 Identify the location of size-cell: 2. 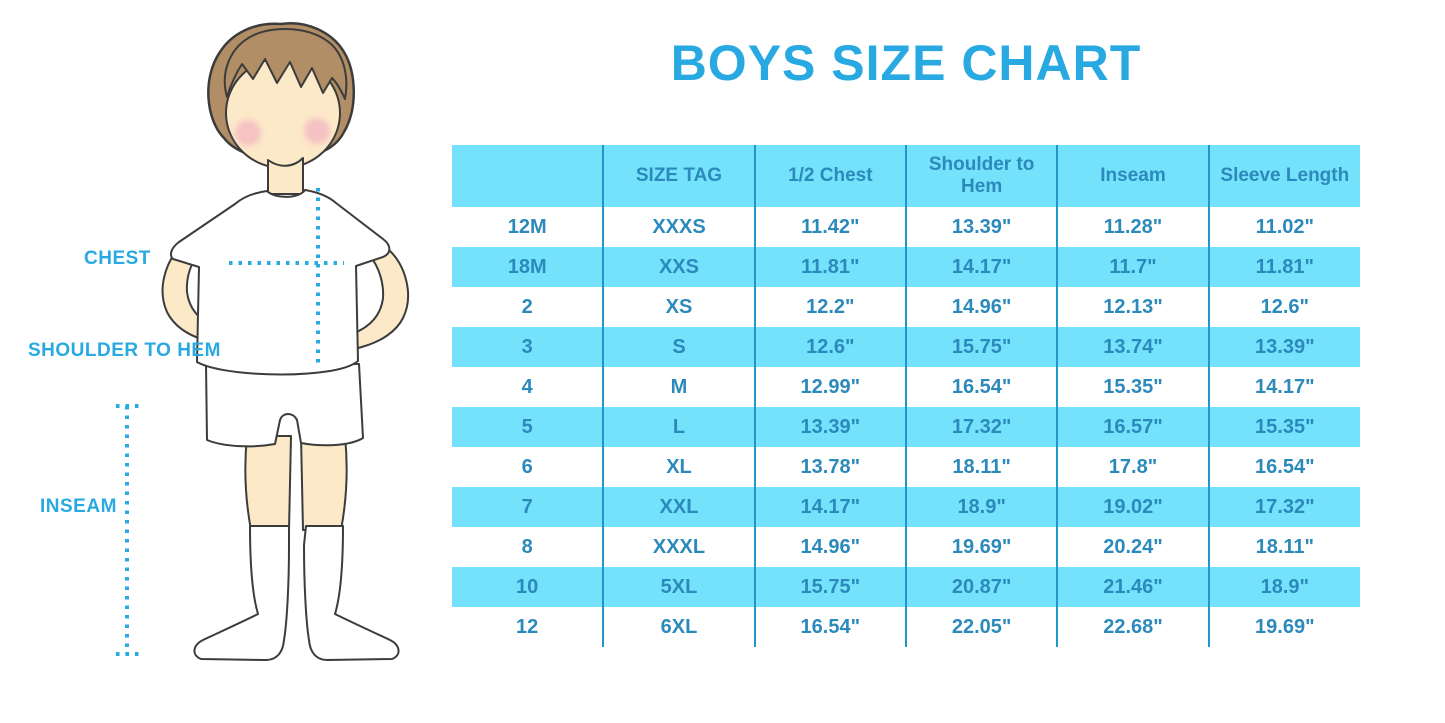
(528, 307).